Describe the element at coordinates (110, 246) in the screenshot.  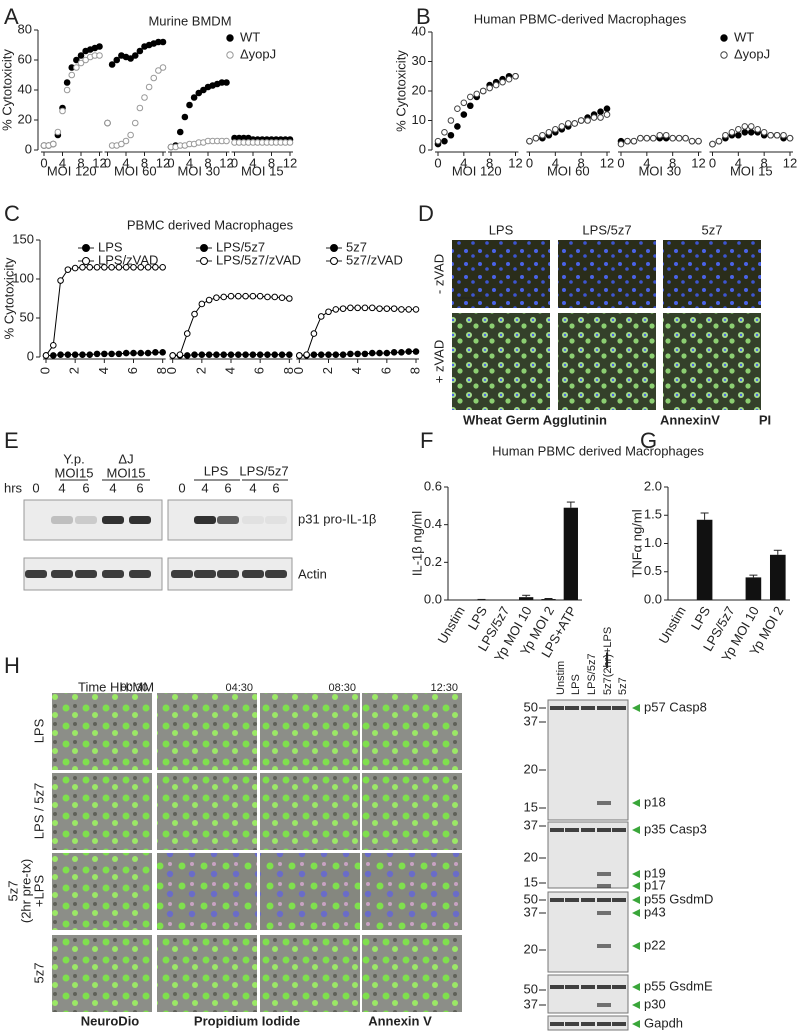
I see `legend-label: LPS` at that location.